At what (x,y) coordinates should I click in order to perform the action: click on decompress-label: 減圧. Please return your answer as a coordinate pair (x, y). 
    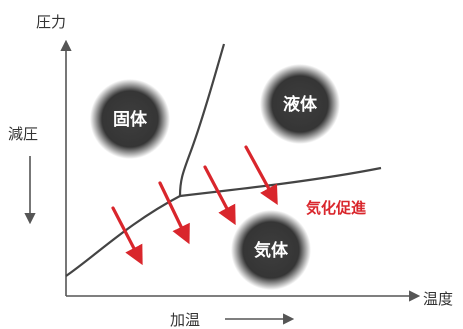
    Looking at the image, I should click on (23, 134).